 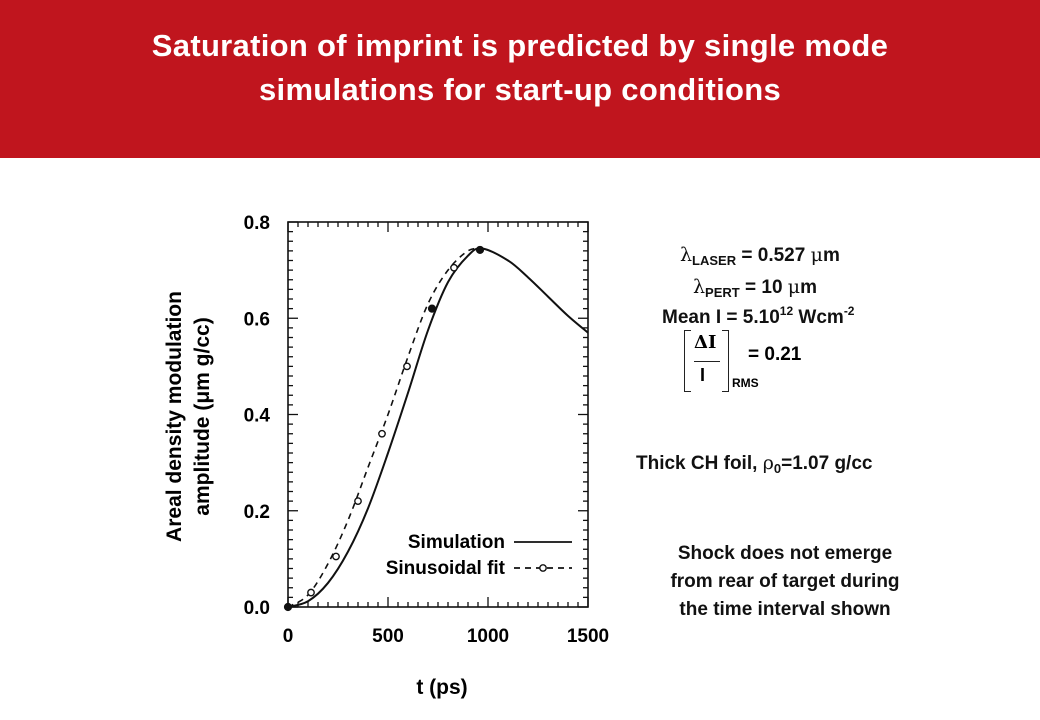 I want to click on perturbation-wavelength: λPERT = 10 μm, so click(x=755, y=288).